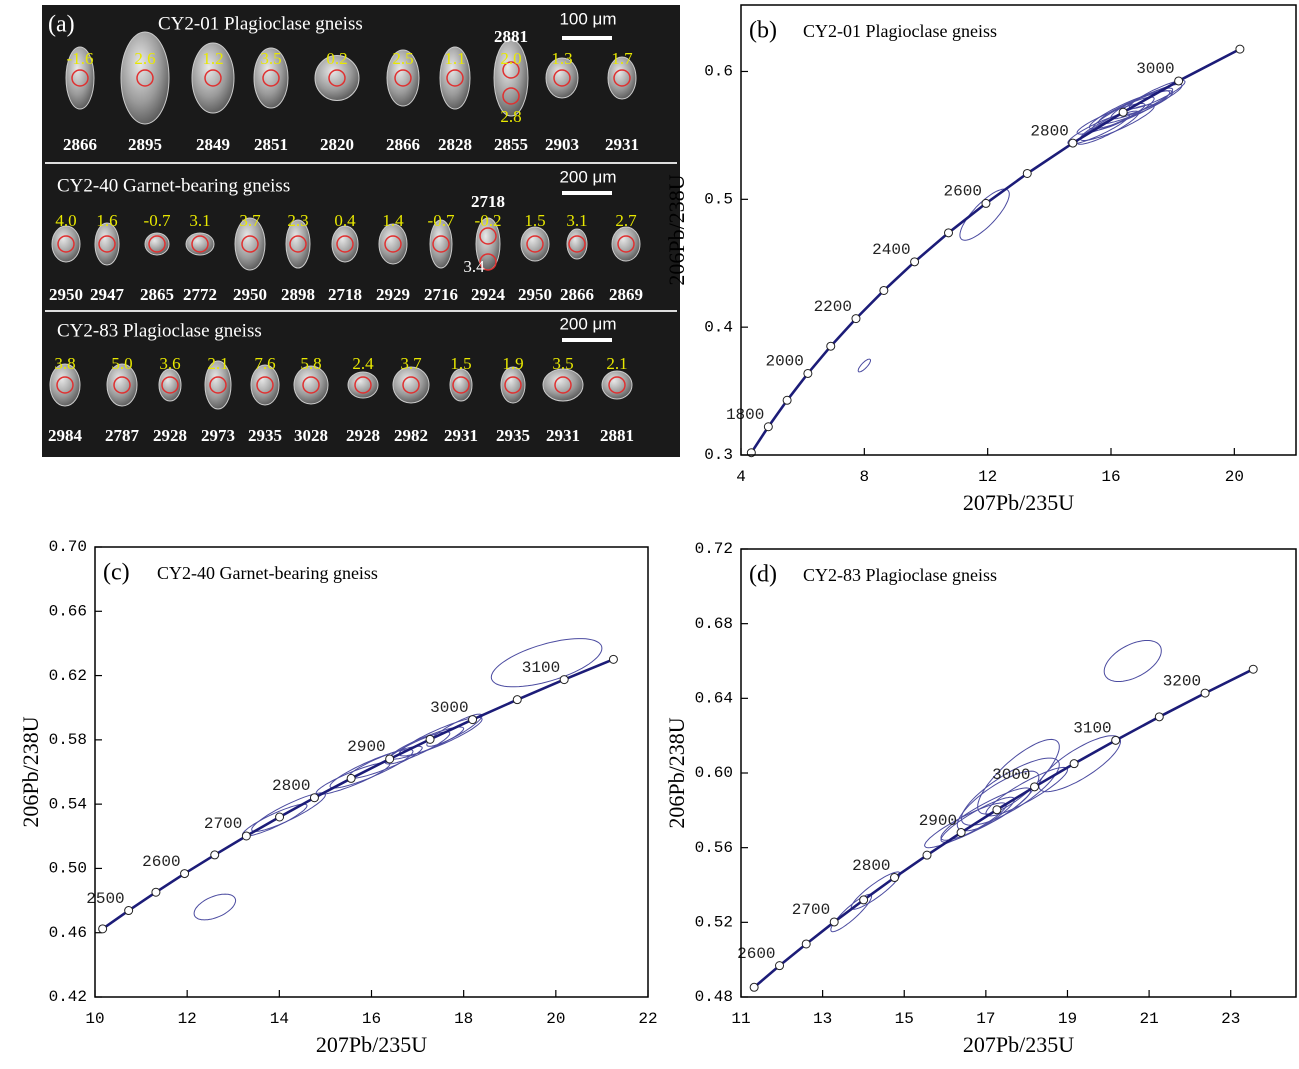 The height and width of the screenshot is (1069, 1299). I want to click on hf-value: 2.8, so click(510, 116).